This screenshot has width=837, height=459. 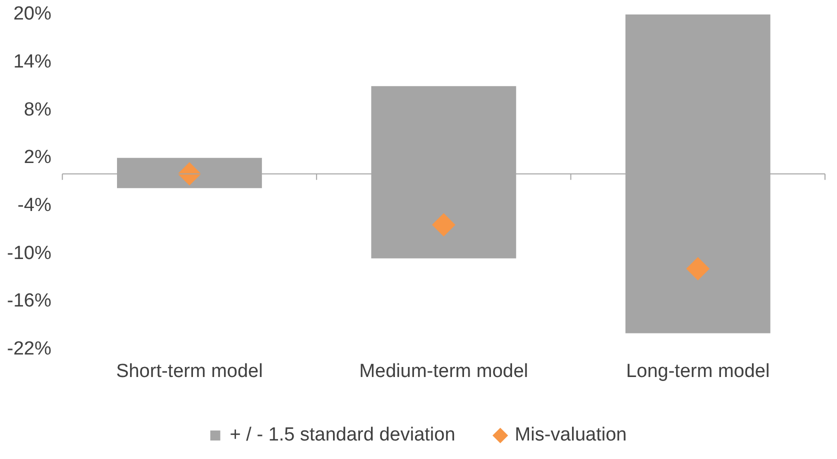 What do you see at coordinates (29, 301) in the screenshot?
I see `y-tick-label: -16%` at bounding box center [29, 301].